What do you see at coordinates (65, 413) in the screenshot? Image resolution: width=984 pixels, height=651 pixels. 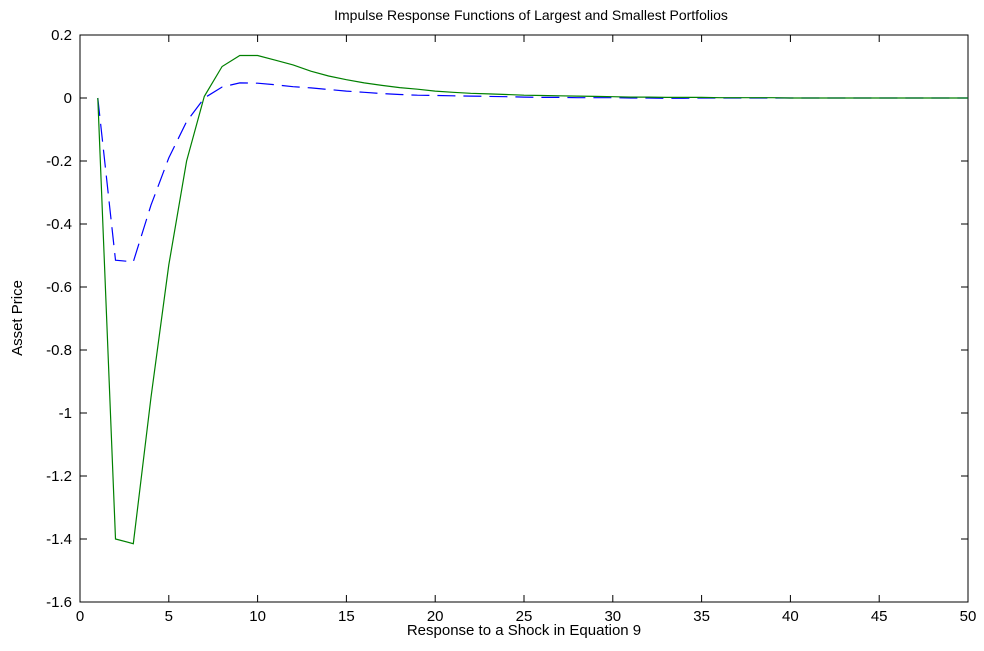 I see `y-tick-label: -1` at bounding box center [65, 413].